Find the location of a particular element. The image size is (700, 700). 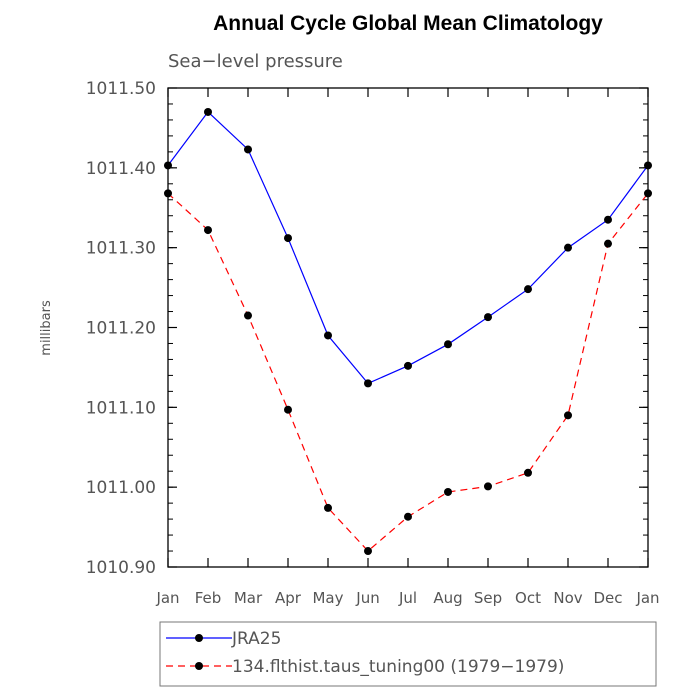

x-tick-label: Oct is located at coordinates (528, 598).